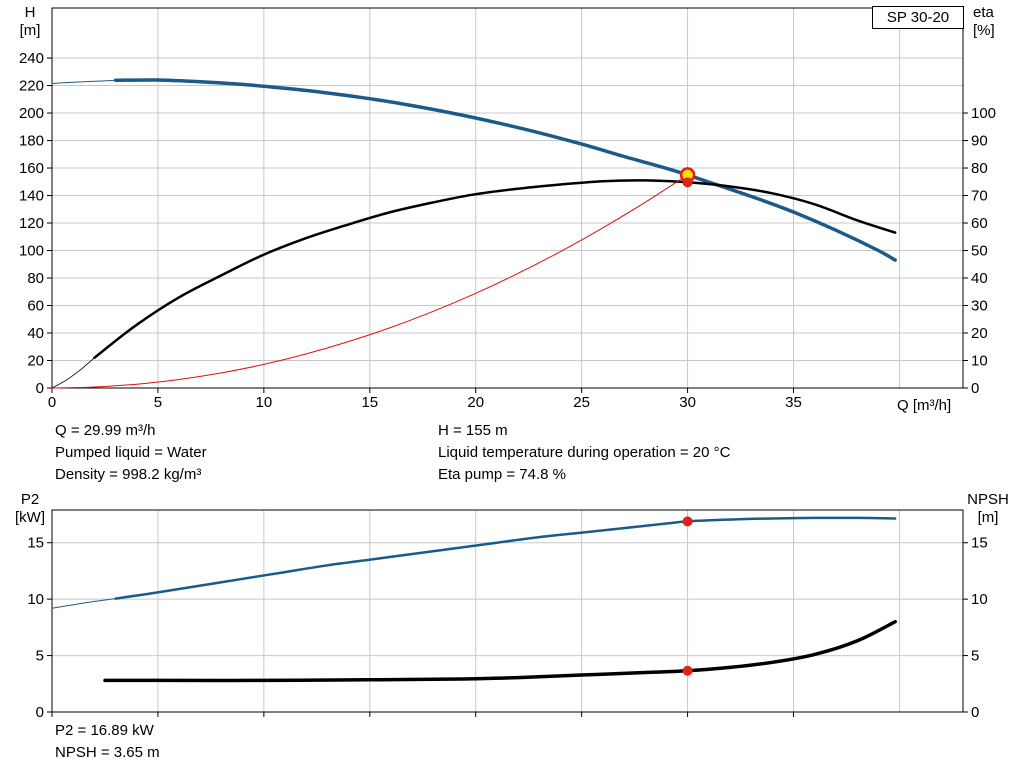 Image resolution: width=1024 pixels, height=781 pixels. Describe the element at coordinates (475, 402) in the screenshot. I see `x-tick-label: 20` at that location.